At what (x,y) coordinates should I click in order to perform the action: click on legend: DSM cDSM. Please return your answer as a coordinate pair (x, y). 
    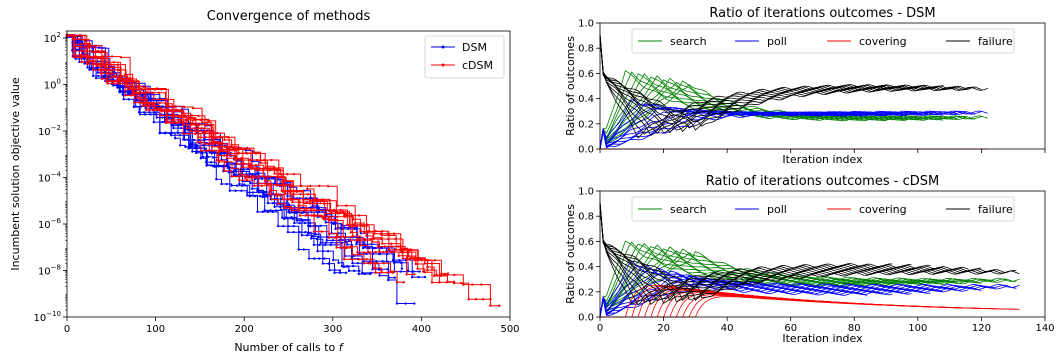
    Looking at the image, I should click on (464, 57).